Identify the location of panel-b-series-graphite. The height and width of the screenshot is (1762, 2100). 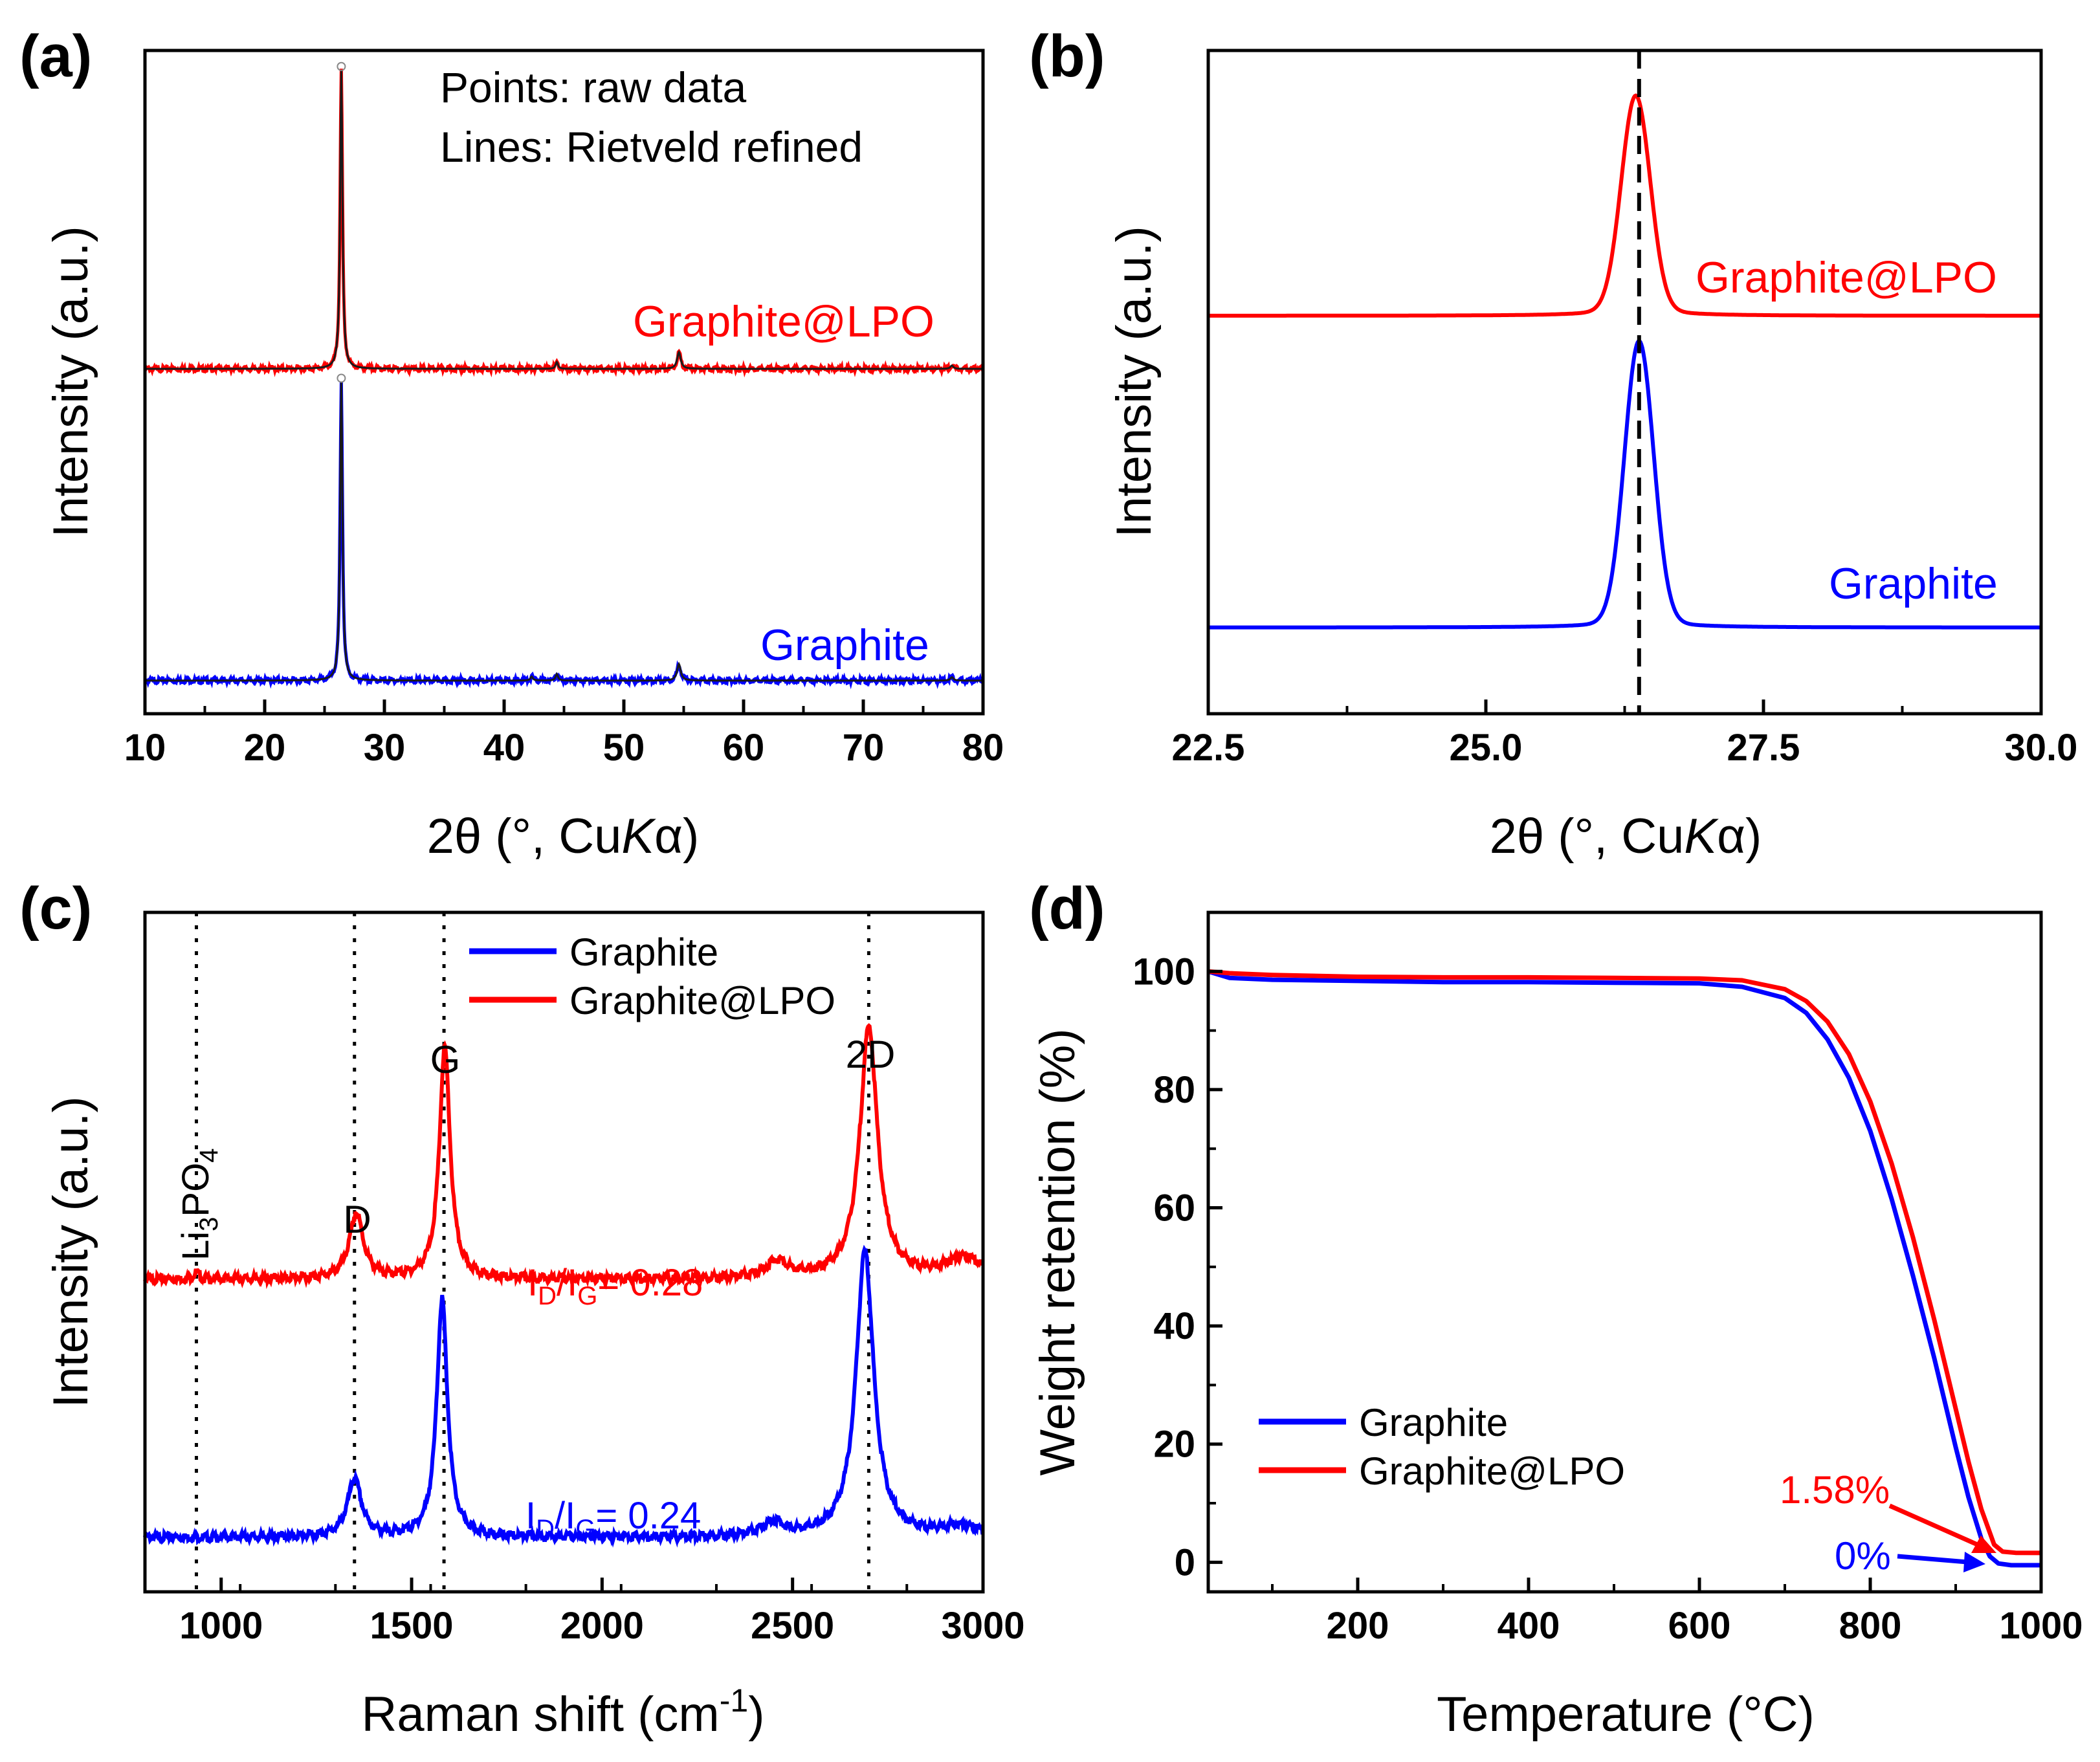
(1625, 484).